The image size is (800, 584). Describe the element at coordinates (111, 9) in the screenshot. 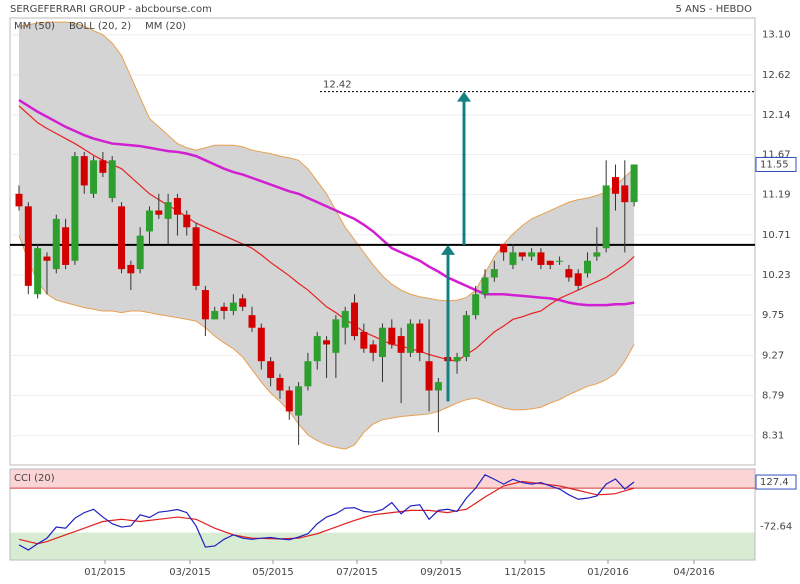

I see `header-title: SERGEFERRARI GROUP - abcbourse.com` at that location.